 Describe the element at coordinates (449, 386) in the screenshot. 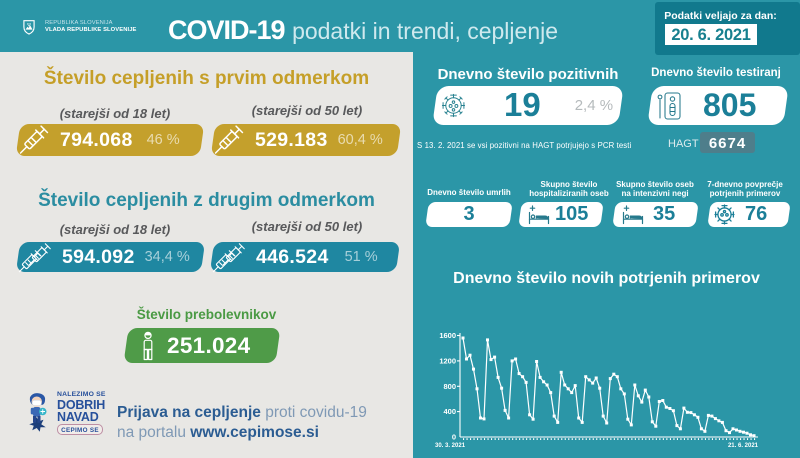

I see `svg-text: 800` at that location.